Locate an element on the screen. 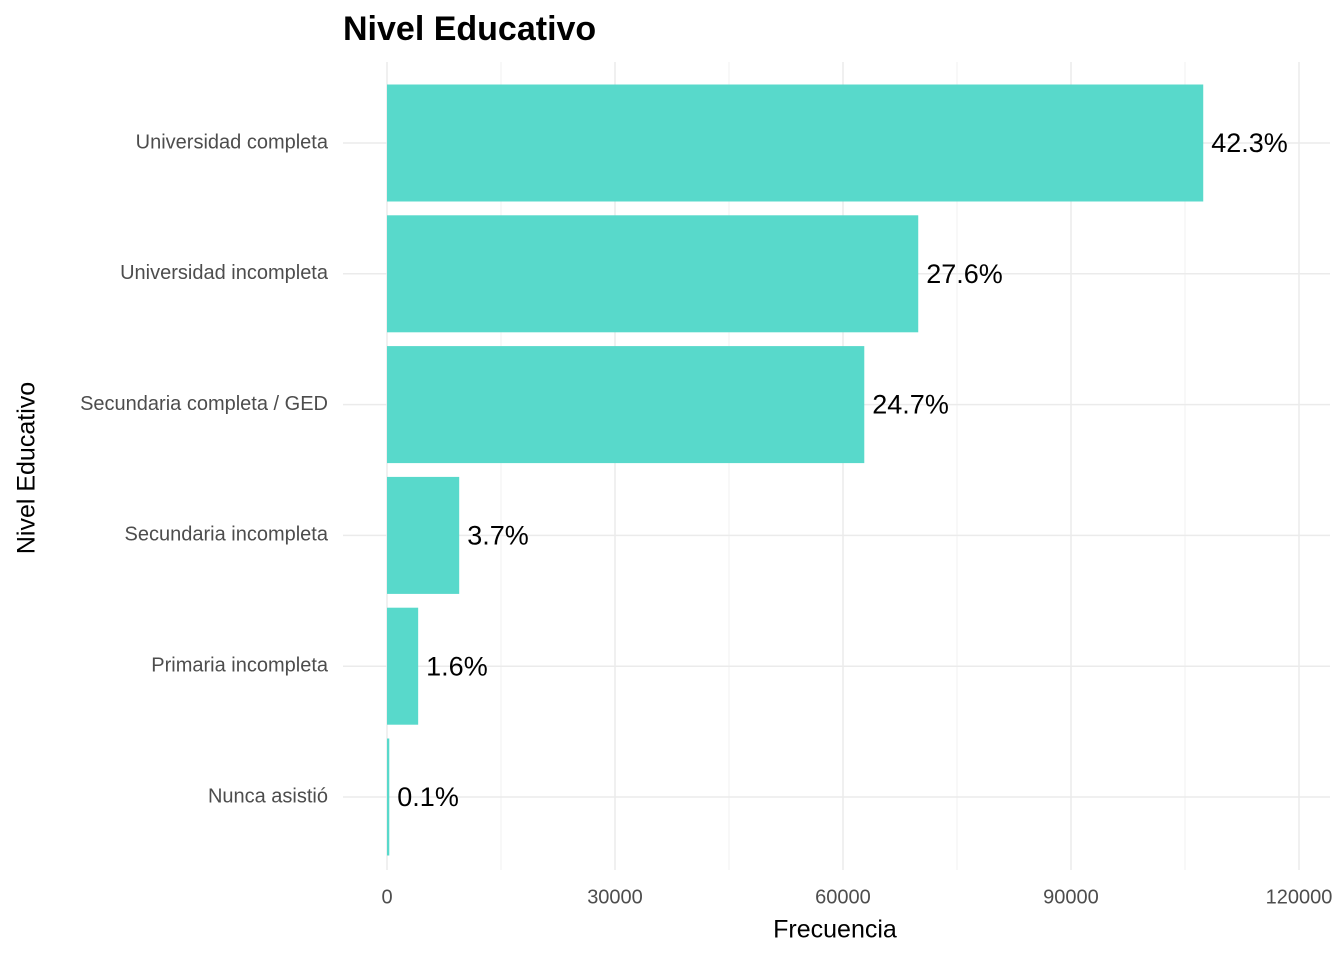 This screenshot has width=1344, height=960. y-tick-label: Secundaria incompleta is located at coordinates (227, 535).